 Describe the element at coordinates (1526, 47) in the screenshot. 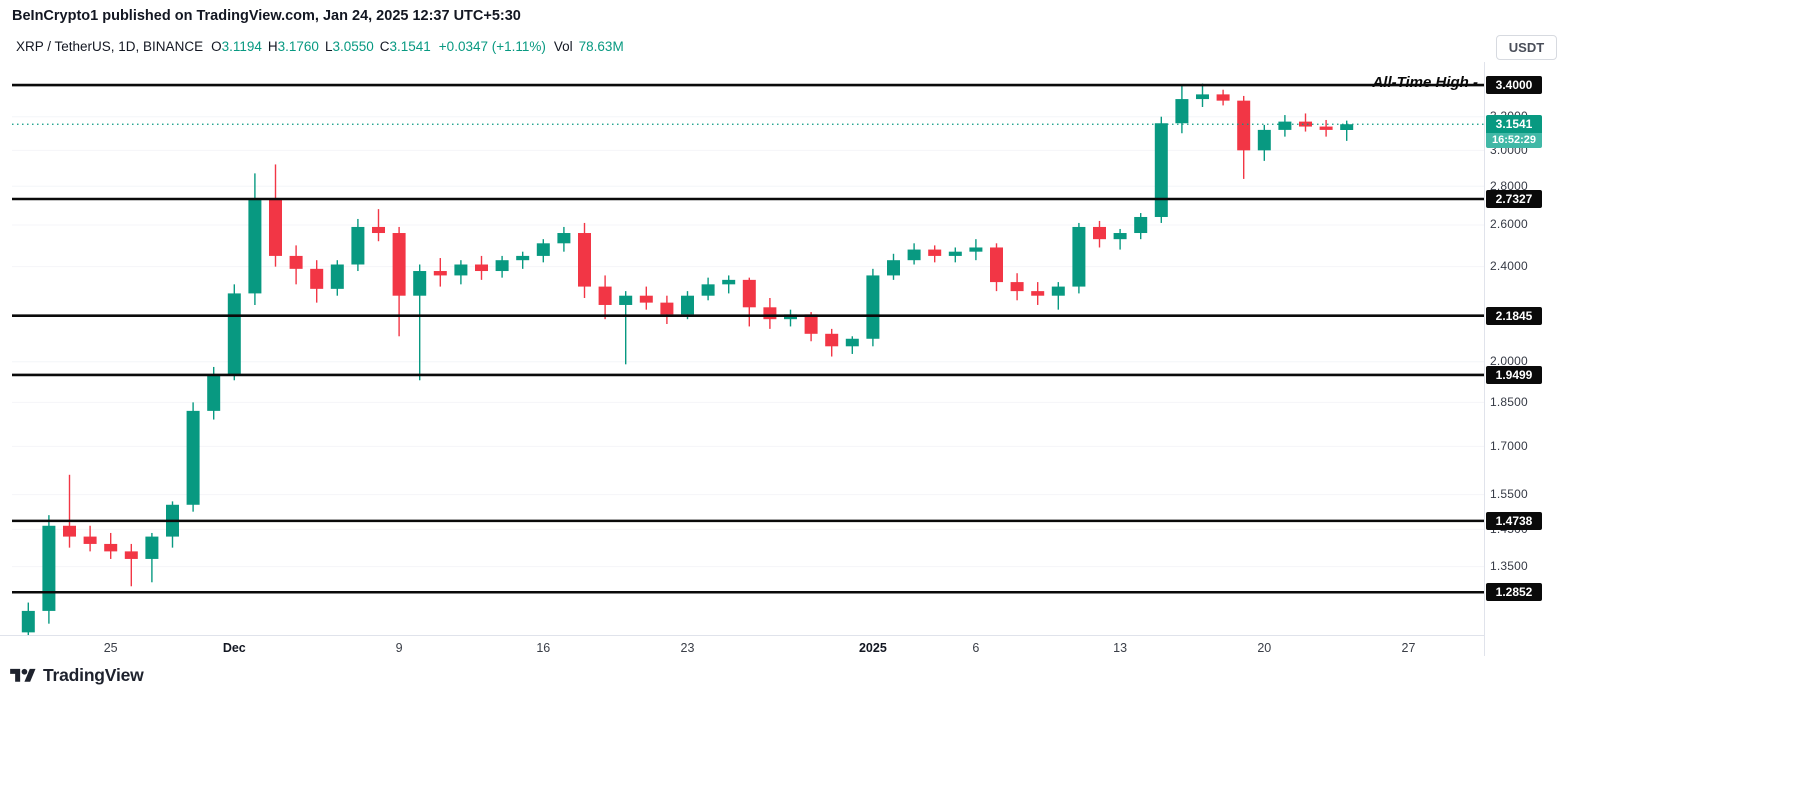

I see `currency-toggle-button: USDT` at that location.